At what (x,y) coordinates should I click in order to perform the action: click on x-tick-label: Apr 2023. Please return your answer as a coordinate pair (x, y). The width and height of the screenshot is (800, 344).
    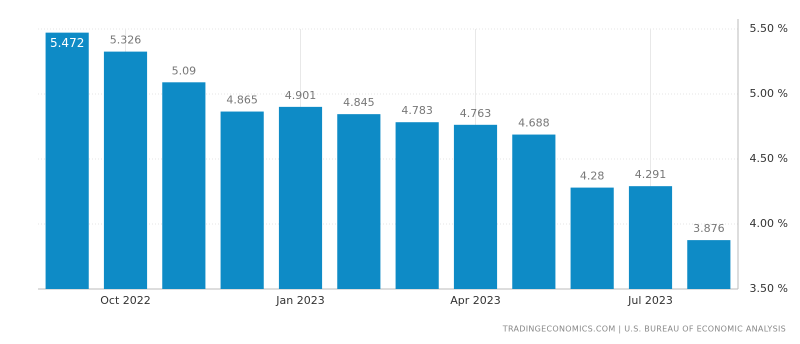
    Looking at the image, I should click on (475, 300).